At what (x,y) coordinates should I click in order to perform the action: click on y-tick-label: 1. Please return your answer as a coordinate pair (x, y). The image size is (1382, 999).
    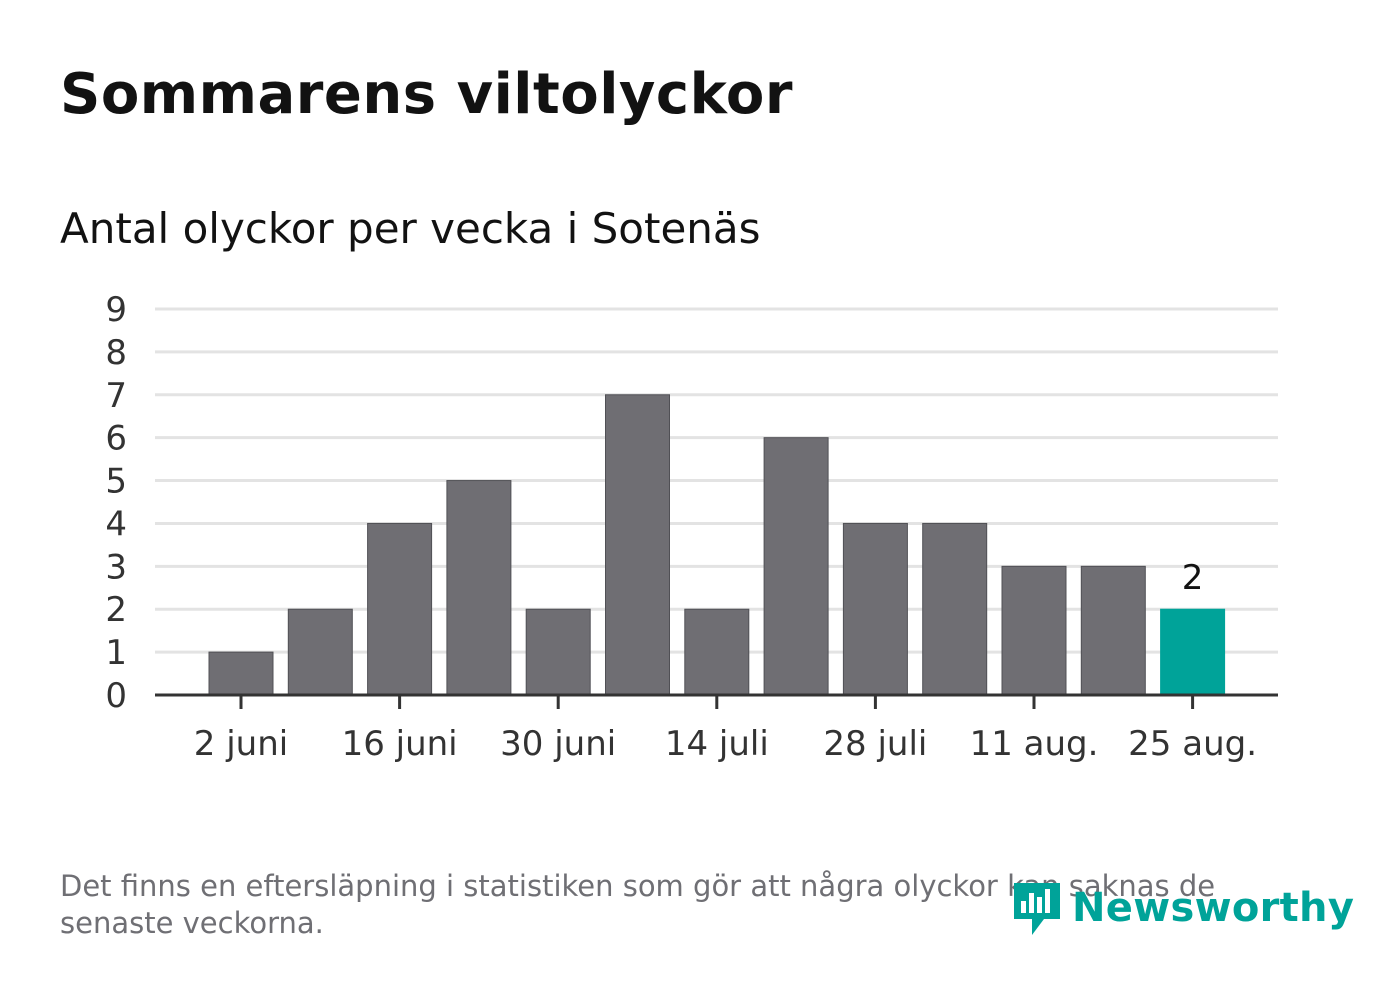
    Looking at the image, I should click on (116, 653).